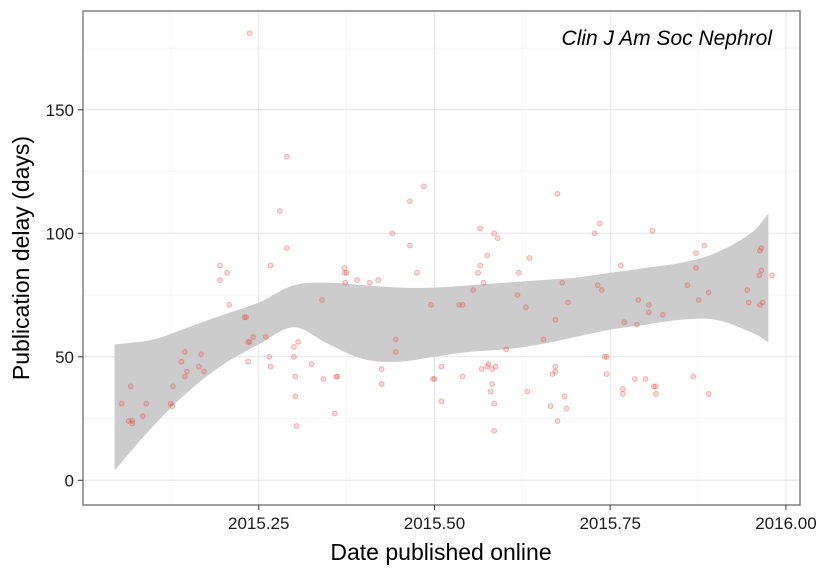 The height and width of the screenshot is (570, 825). I want to click on x-axis: 2015.25 2015.50 2015.75 2016.00, so click(522, 519).